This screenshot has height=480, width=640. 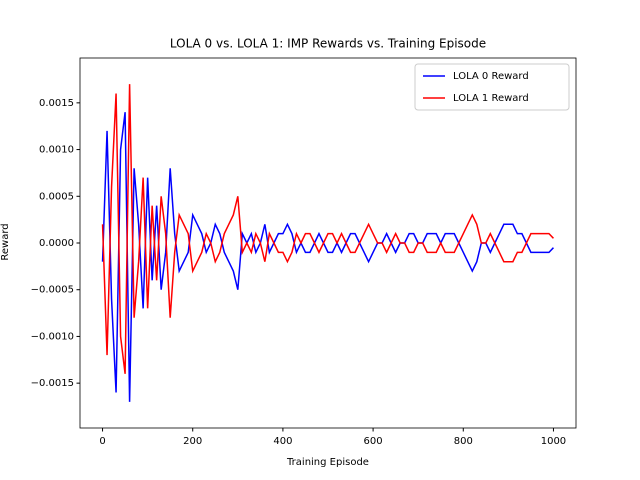 What do you see at coordinates (102, 441) in the screenshot?
I see `x-tick-label: 0` at bounding box center [102, 441].